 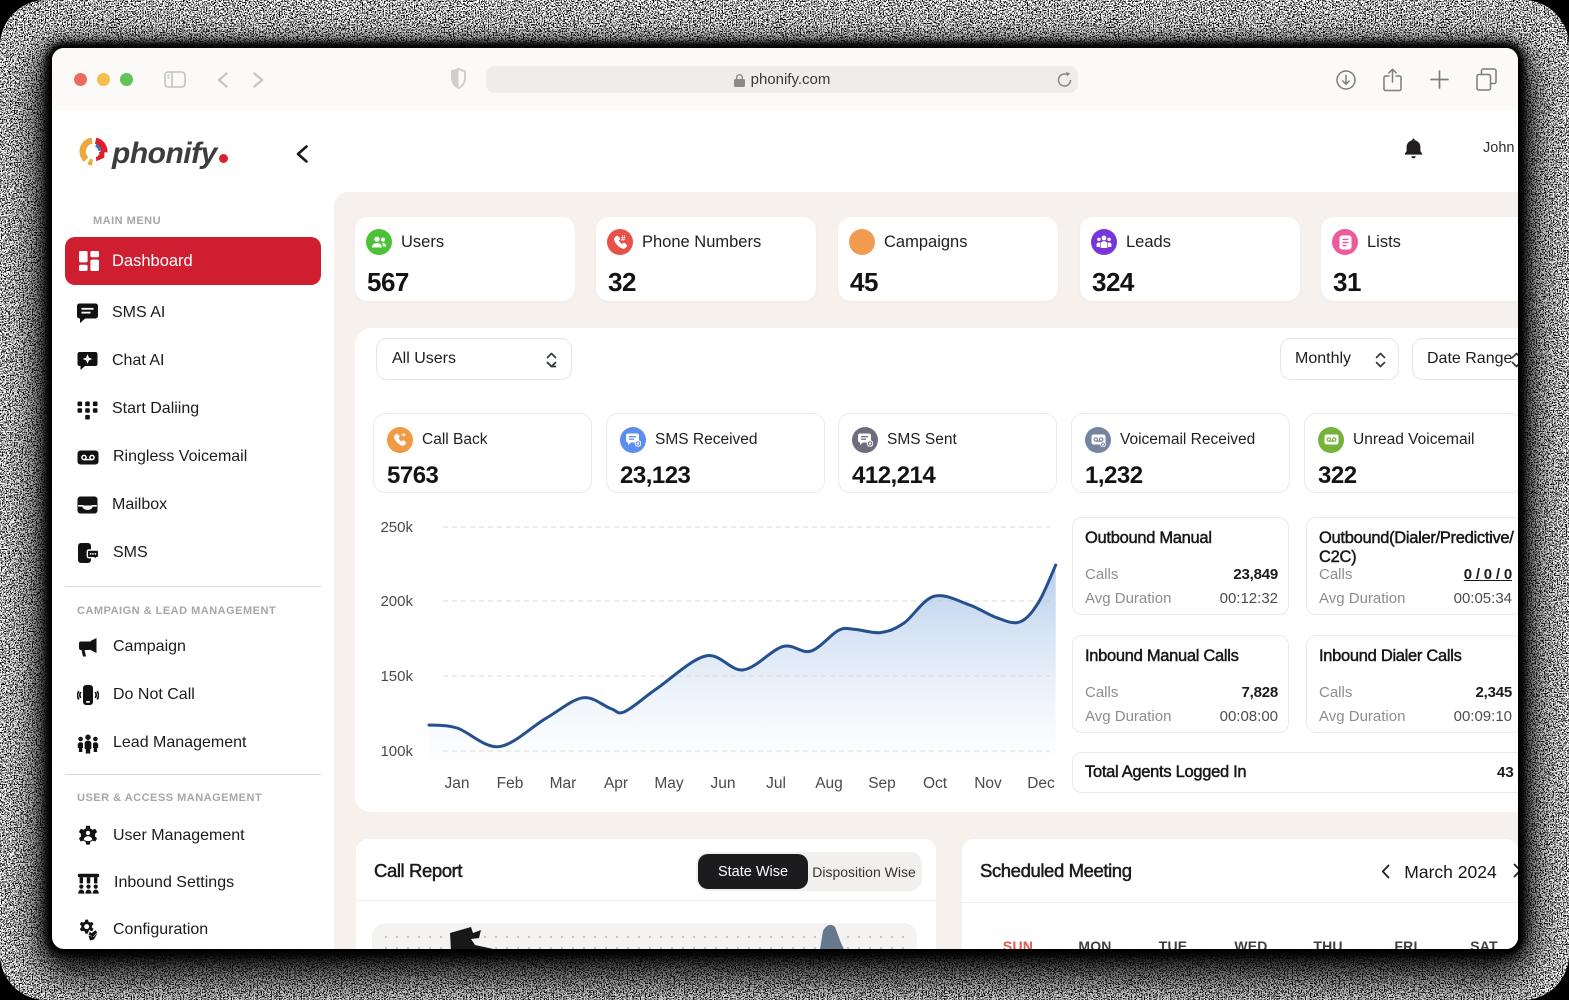 I want to click on svg-text: Jan, so click(x=457, y=783).